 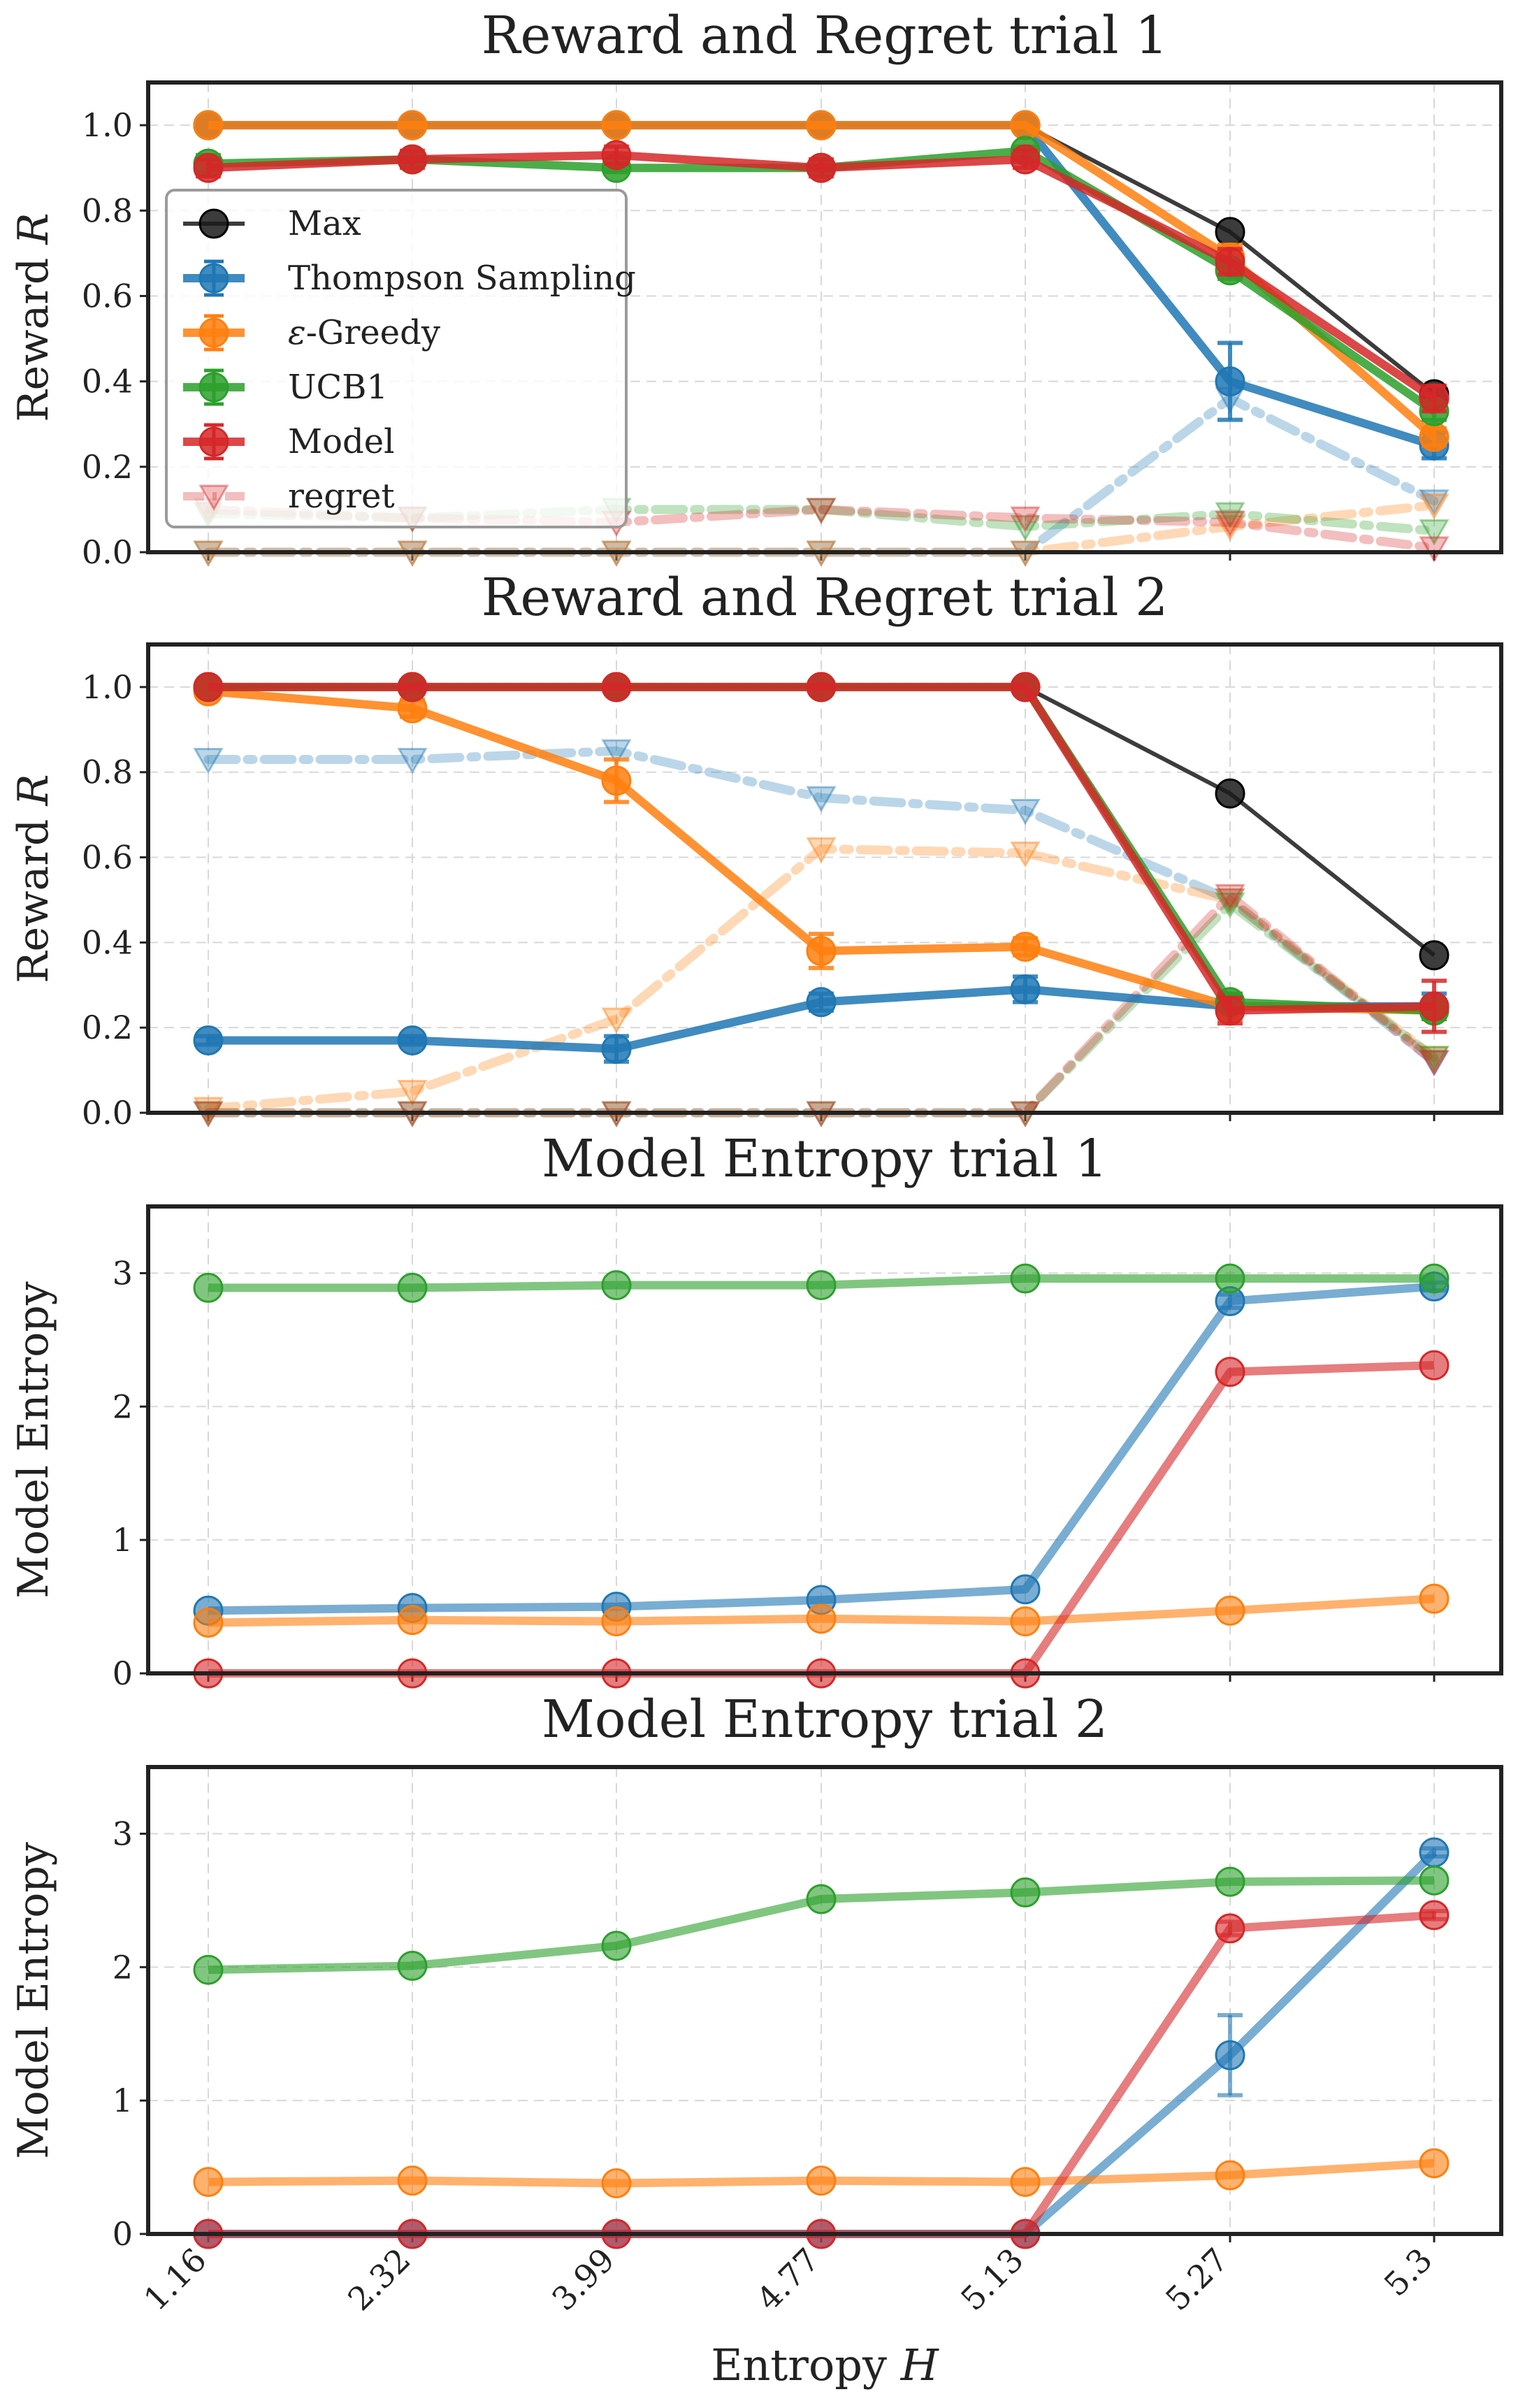 I want to click on legend-label: UCB1, so click(x=338, y=387).